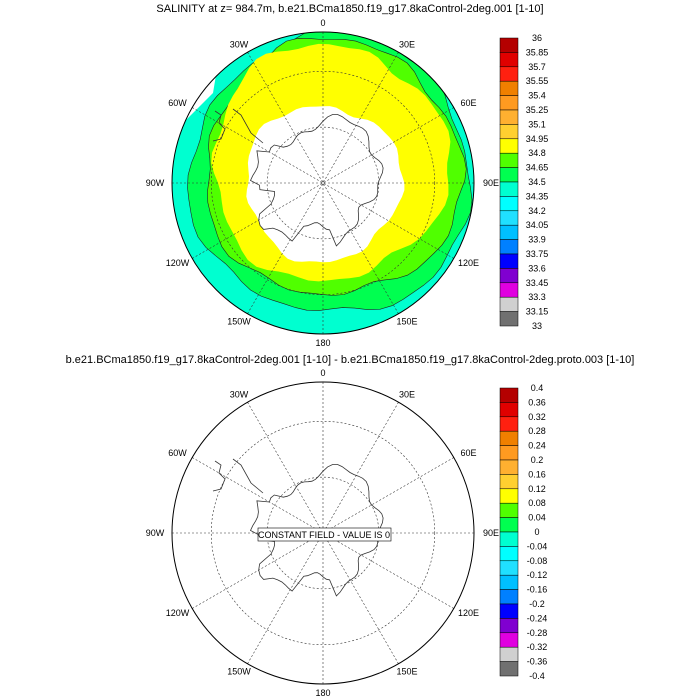 This screenshot has width=700, height=700. What do you see at coordinates (537, 662) in the screenshot?
I see `colorbar-label: -0.36` at bounding box center [537, 662].